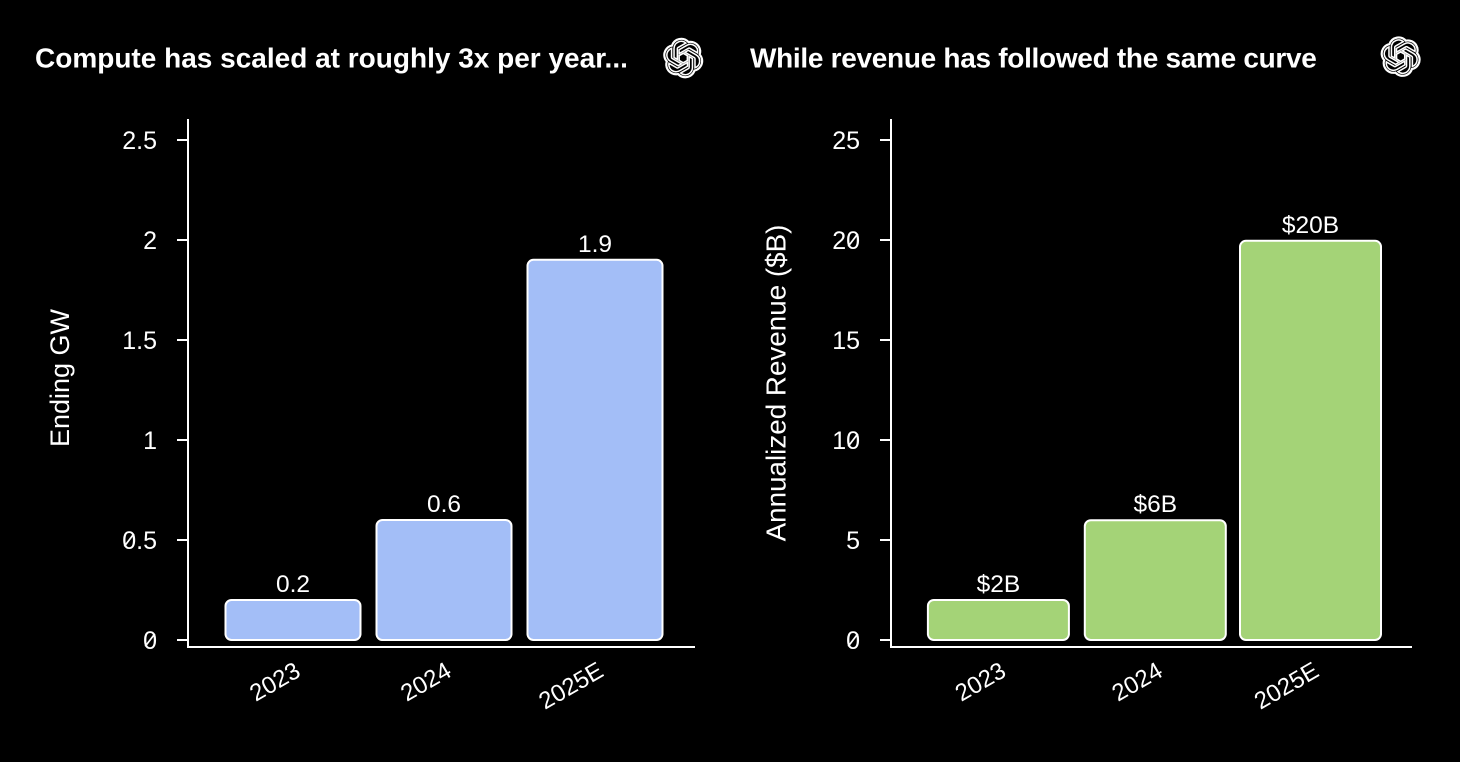  I want to click on svg-text: Annualized Revenue ($B), so click(776, 383).